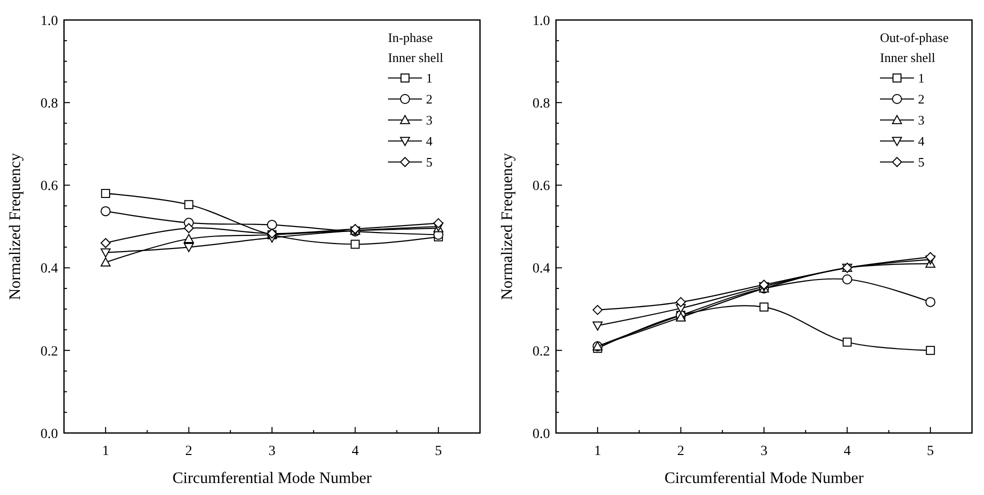 The width and height of the screenshot is (984, 495). I want to click on legend-title: In-phase Inner shell, so click(416, 47).